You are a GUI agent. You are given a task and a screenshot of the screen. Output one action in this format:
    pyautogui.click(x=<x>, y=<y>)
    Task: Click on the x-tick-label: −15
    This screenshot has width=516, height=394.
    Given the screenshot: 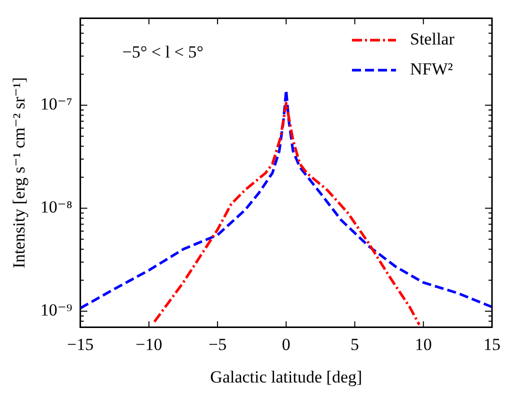 What is the action you would take?
    pyautogui.click(x=80, y=344)
    